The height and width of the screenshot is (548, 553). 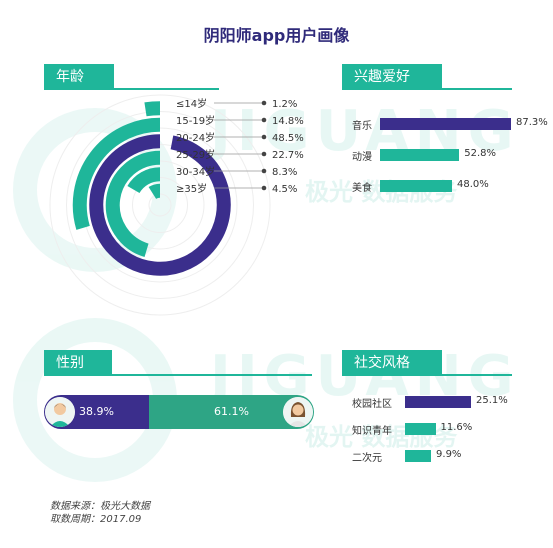 I want to click on interest-category-label: 动漫, so click(x=362, y=157).